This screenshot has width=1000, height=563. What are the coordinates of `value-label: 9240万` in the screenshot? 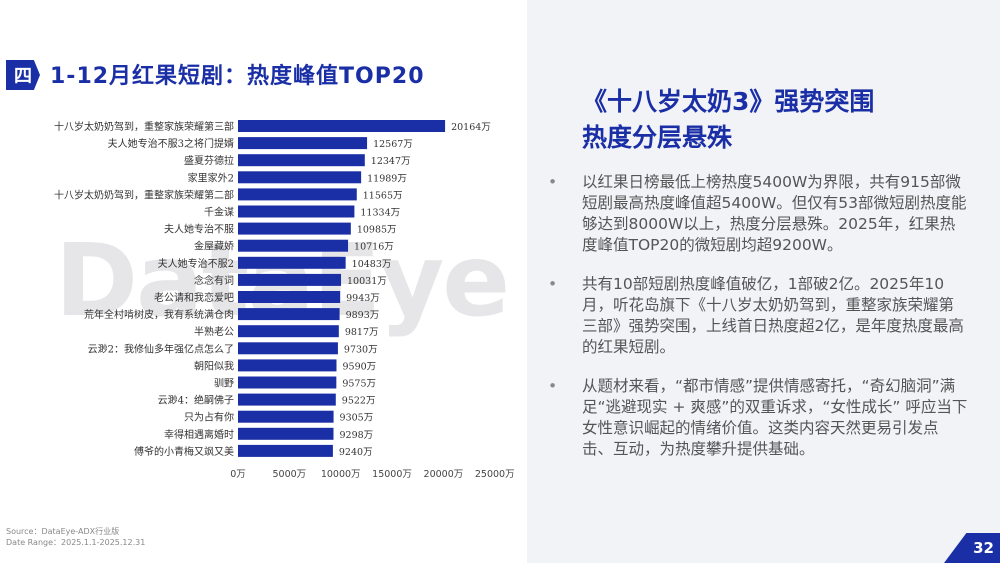 It's located at (356, 452).